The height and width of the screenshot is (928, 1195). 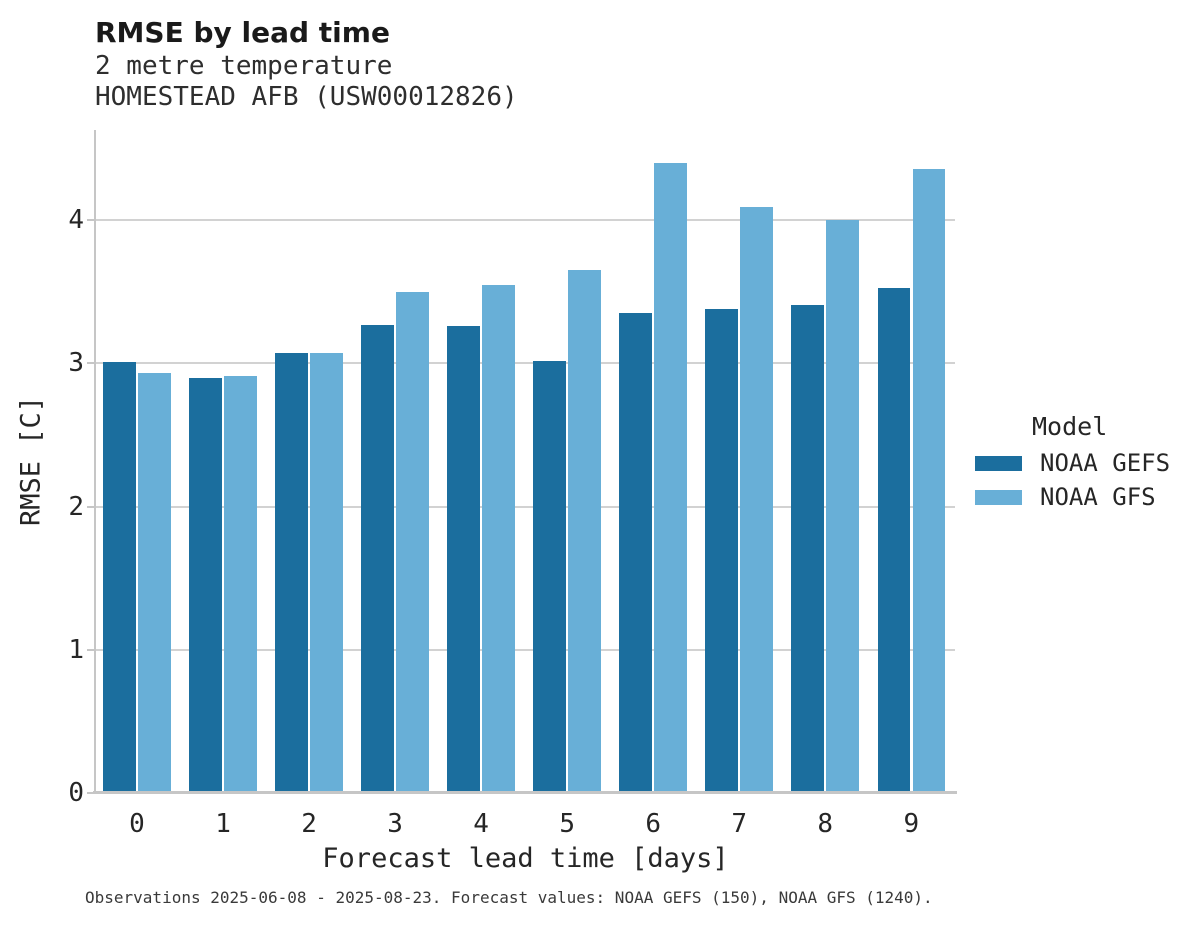 What do you see at coordinates (76, 220) in the screenshot?
I see `y-tick-label: 4` at bounding box center [76, 220].